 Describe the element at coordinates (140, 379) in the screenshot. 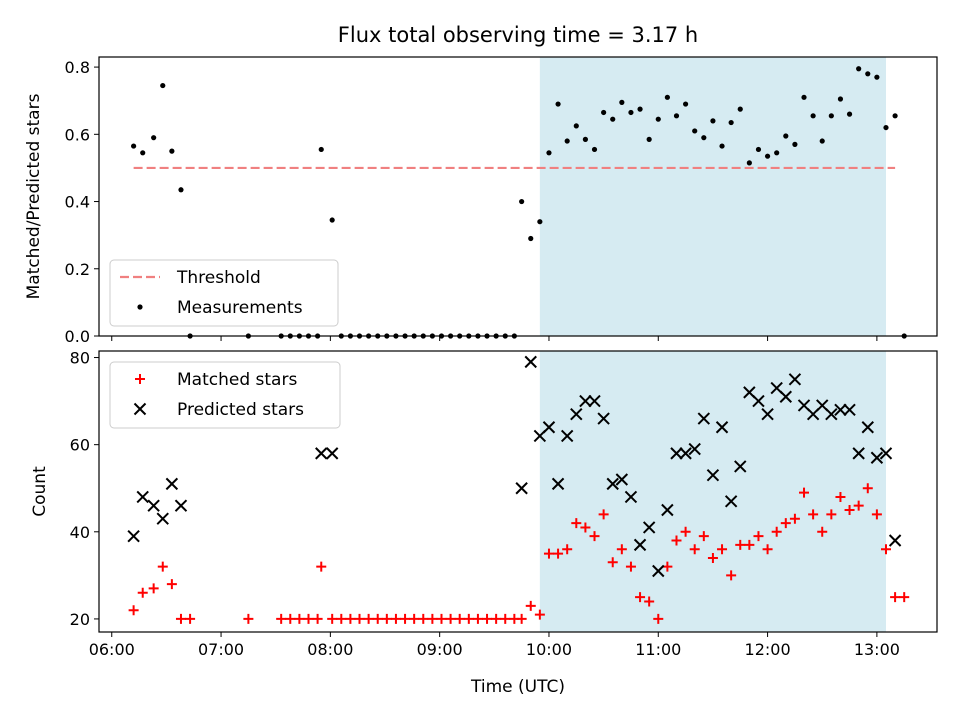

I see `legend-handle` at that location.